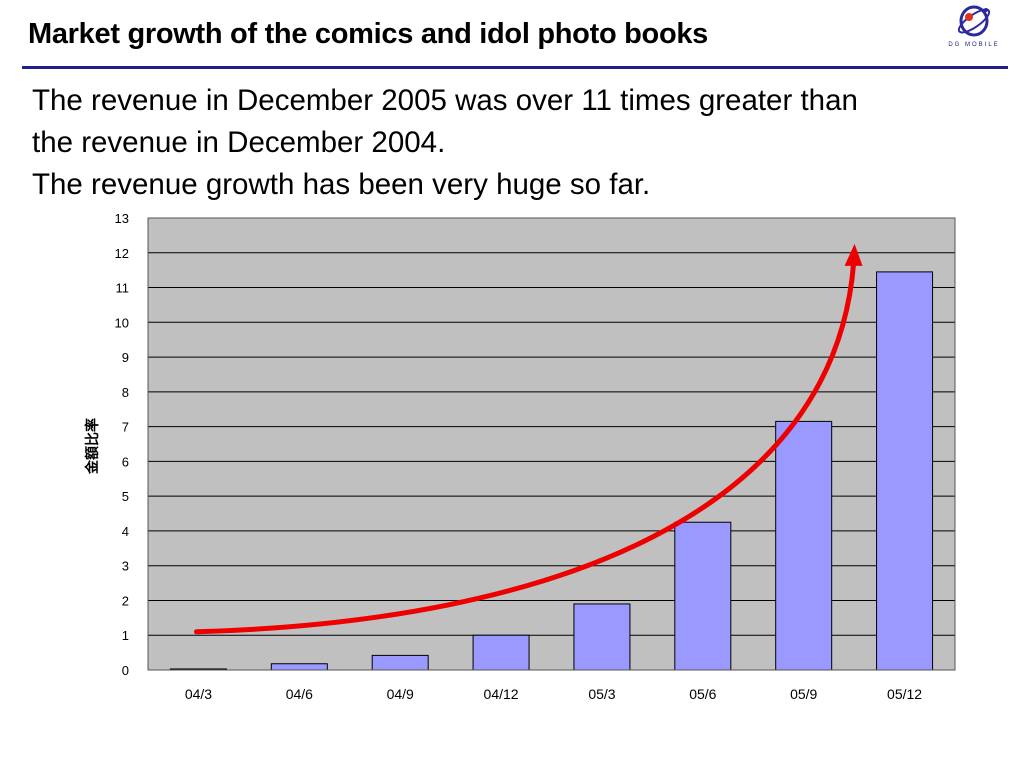 The height and width of the screenshot is (768, 1024). What do you see at coordinates (501, 694) in the screenshot?
I see `x-tick-label: 04/12` at bounding box center [501, 694].